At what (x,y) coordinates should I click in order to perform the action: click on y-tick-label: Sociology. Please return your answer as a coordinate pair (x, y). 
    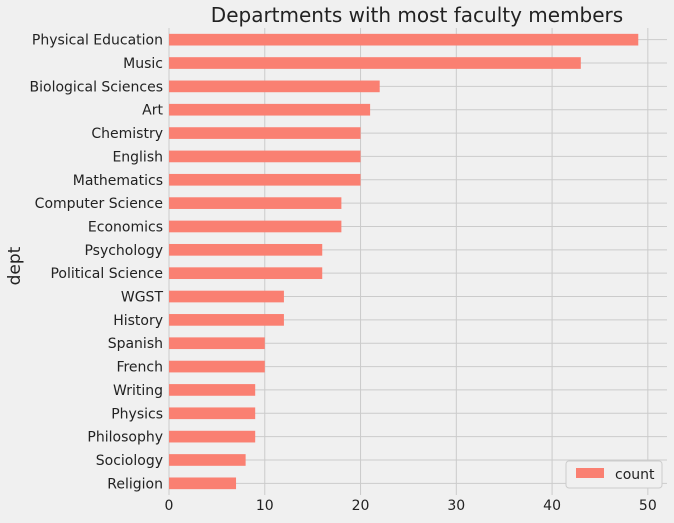
    Looking at the image, I should click on (129, 461).